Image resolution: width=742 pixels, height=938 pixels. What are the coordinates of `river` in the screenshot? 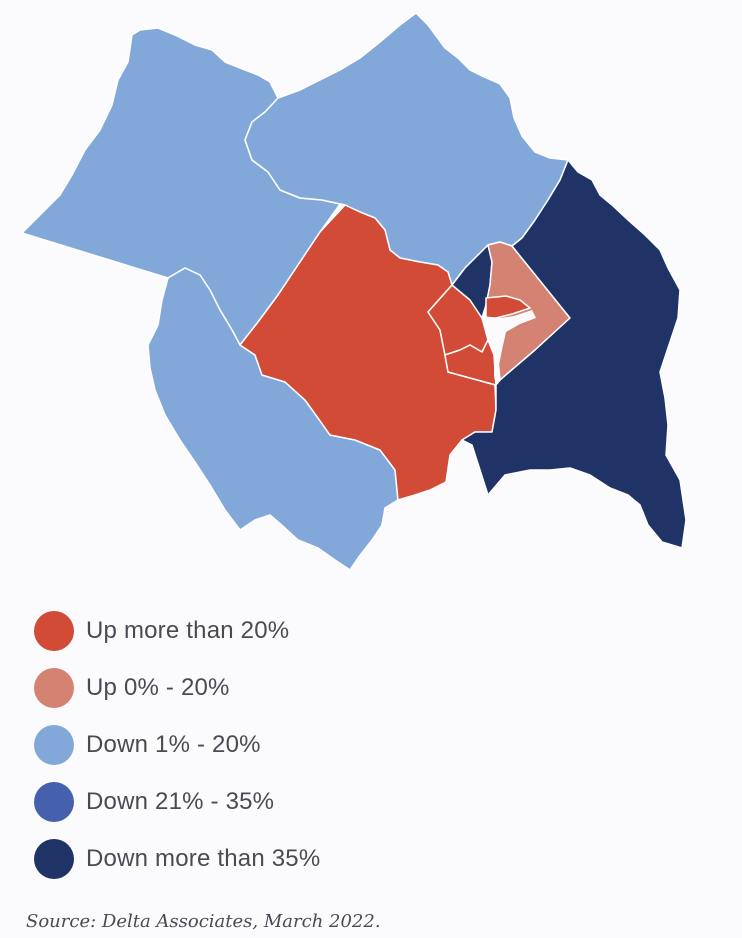 It's located at (509, 348).